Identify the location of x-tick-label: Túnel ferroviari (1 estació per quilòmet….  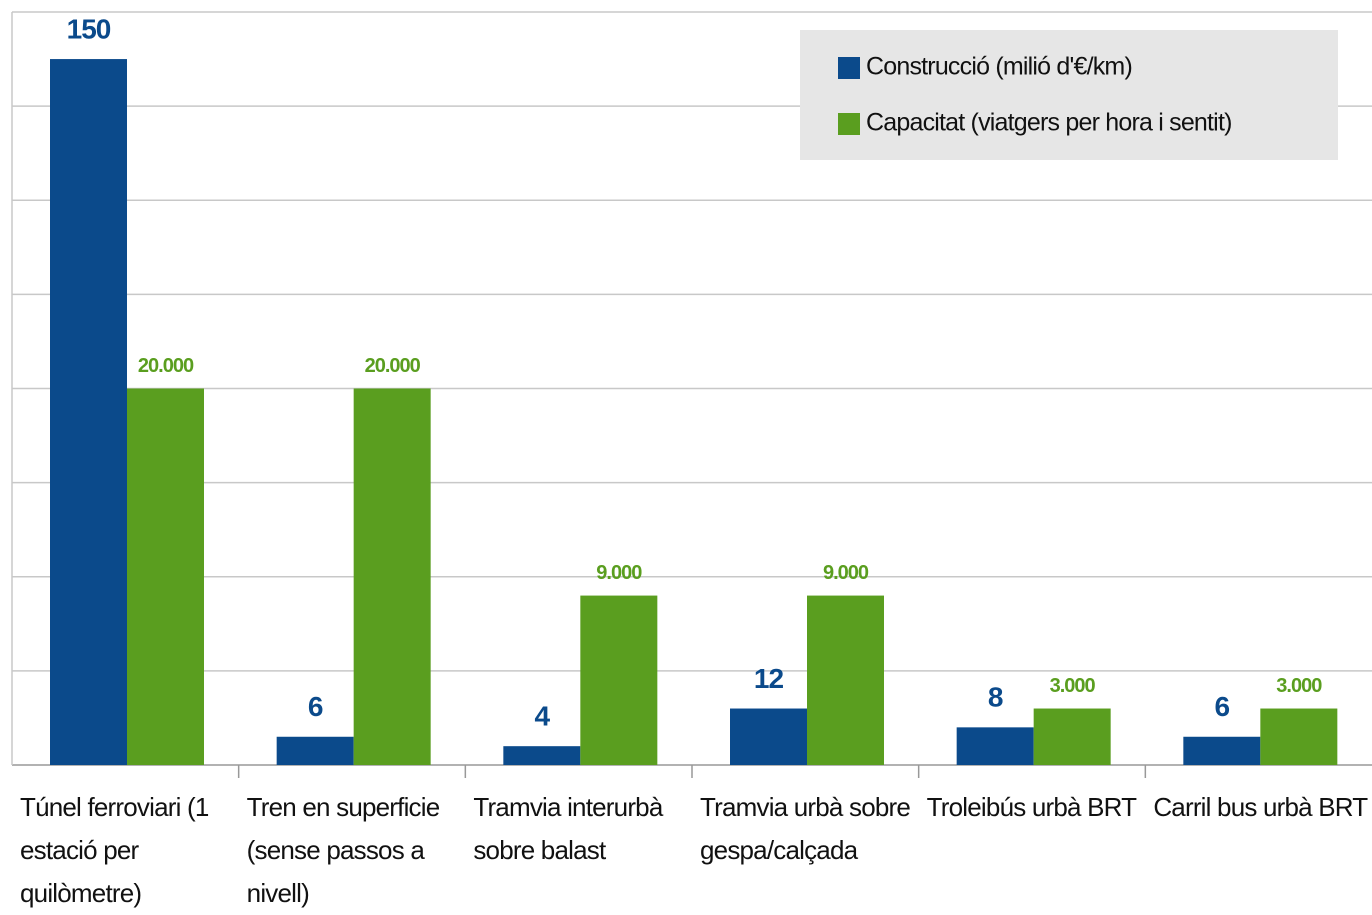
(114, 850).